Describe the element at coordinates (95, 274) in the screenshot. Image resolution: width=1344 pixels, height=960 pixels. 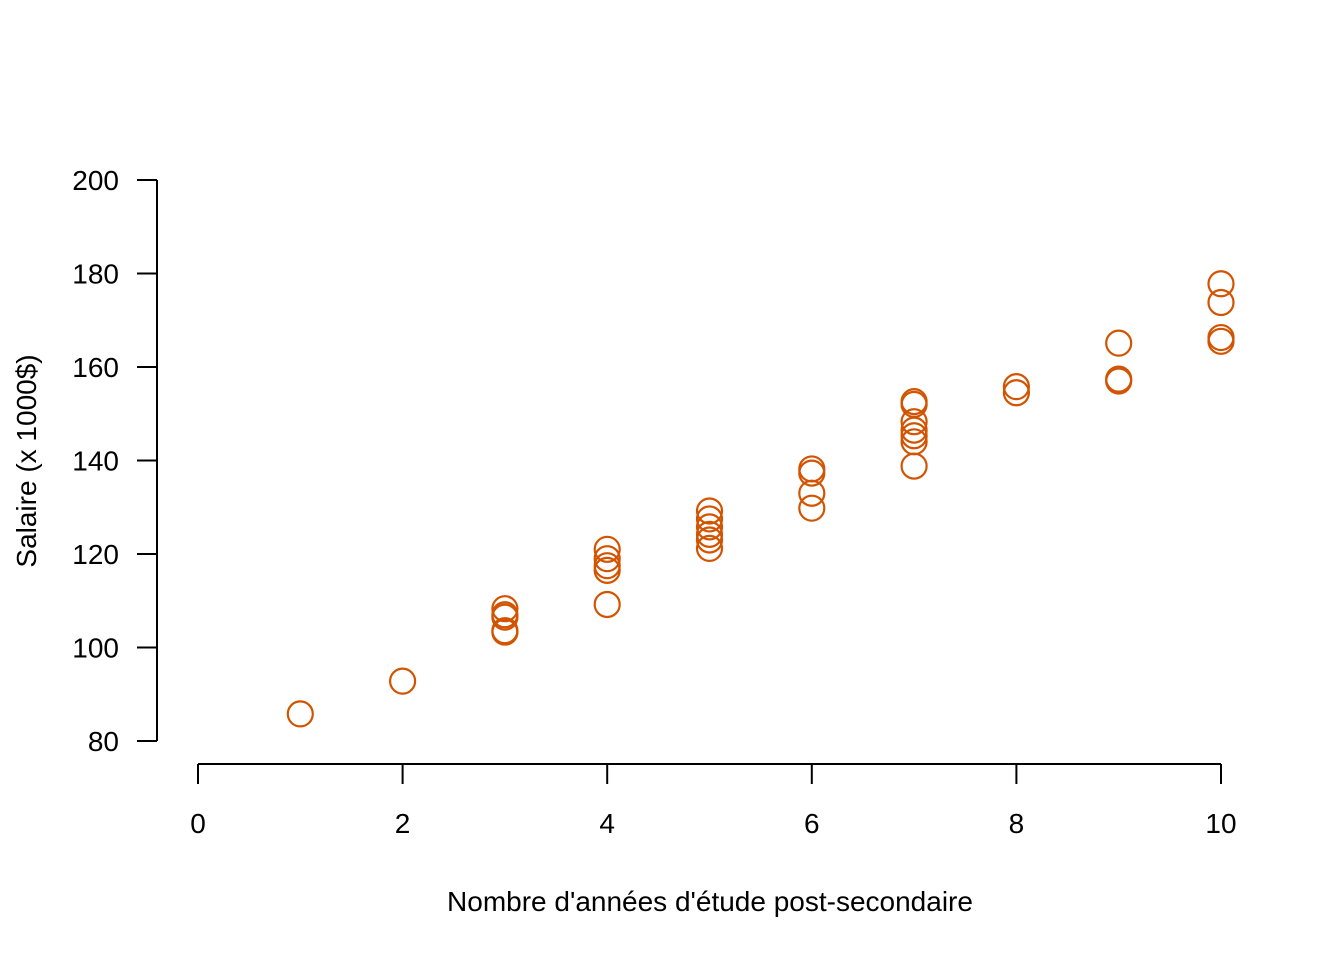
I see `y-tick-label: 180` at that location.